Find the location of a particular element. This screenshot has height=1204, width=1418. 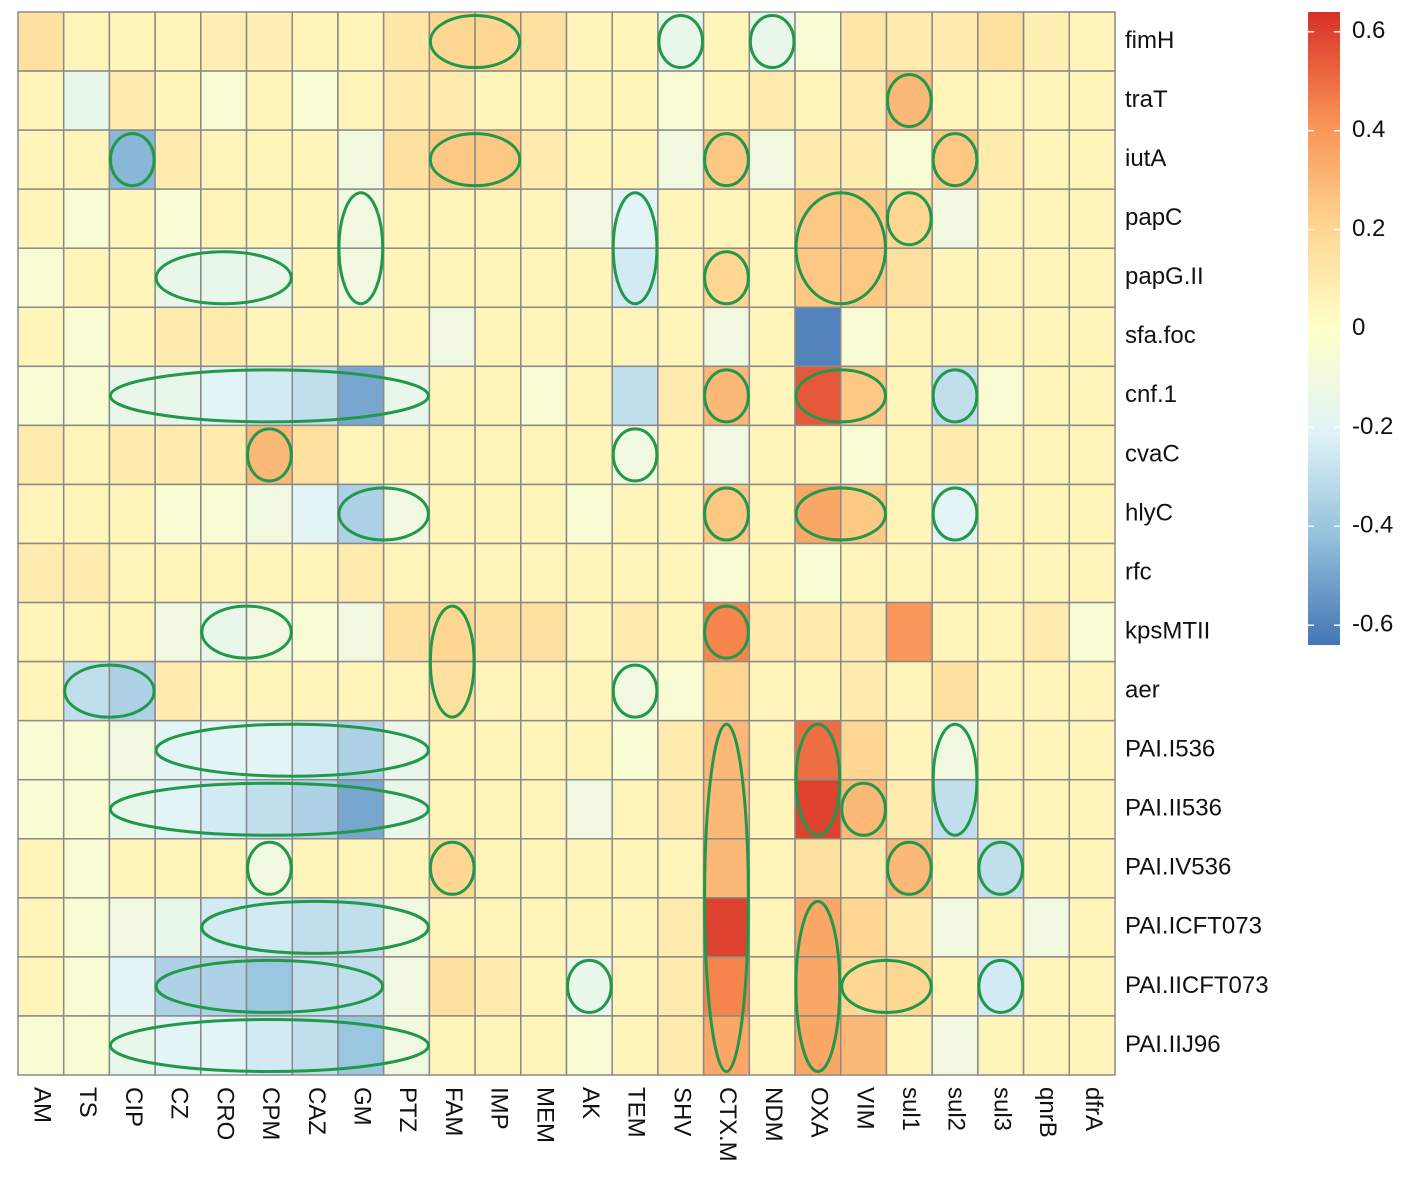

row-label: PAI.I536 is located at coordinates (1170, 749).